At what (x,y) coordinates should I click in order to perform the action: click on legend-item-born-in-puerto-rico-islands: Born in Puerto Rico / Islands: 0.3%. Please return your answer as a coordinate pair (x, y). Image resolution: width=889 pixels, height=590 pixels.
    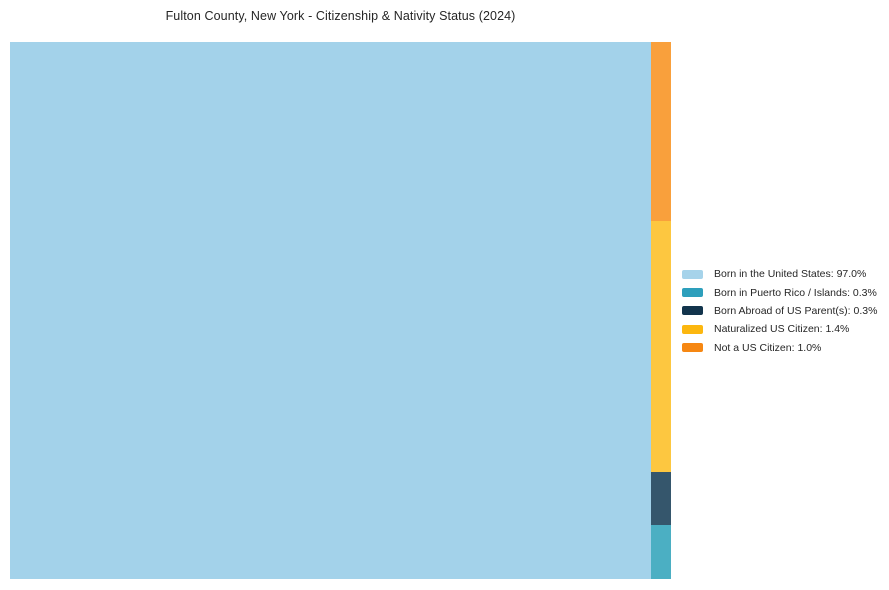
    Looking at the image, I should click on (779, 292).